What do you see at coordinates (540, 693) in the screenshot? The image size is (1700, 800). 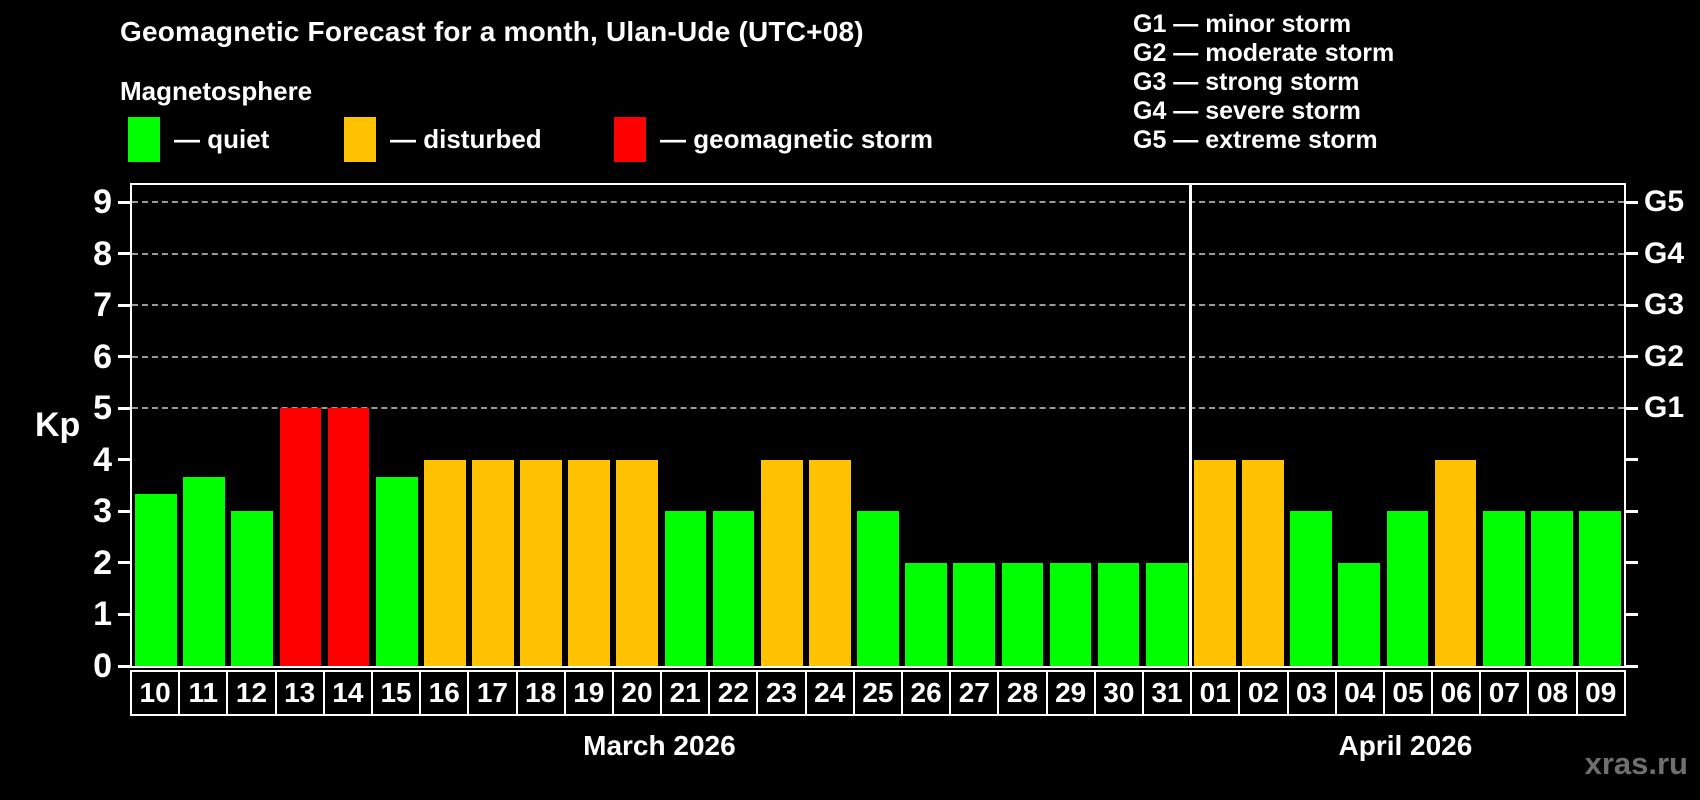 I see `day-cell-18: 18` at bounding box center [540, 693].